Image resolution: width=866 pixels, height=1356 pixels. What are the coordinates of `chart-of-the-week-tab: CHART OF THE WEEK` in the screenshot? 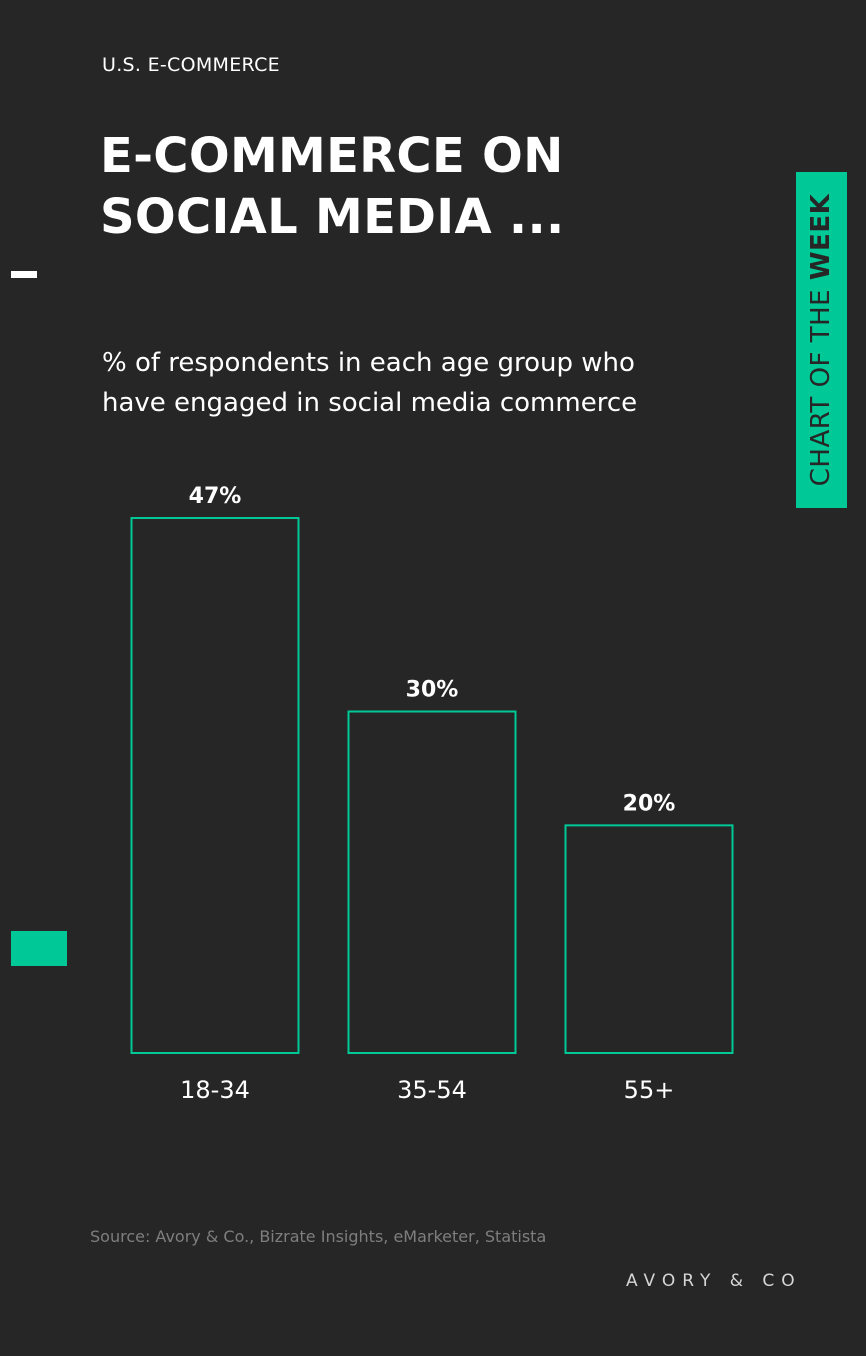 It's located at (821, 340).